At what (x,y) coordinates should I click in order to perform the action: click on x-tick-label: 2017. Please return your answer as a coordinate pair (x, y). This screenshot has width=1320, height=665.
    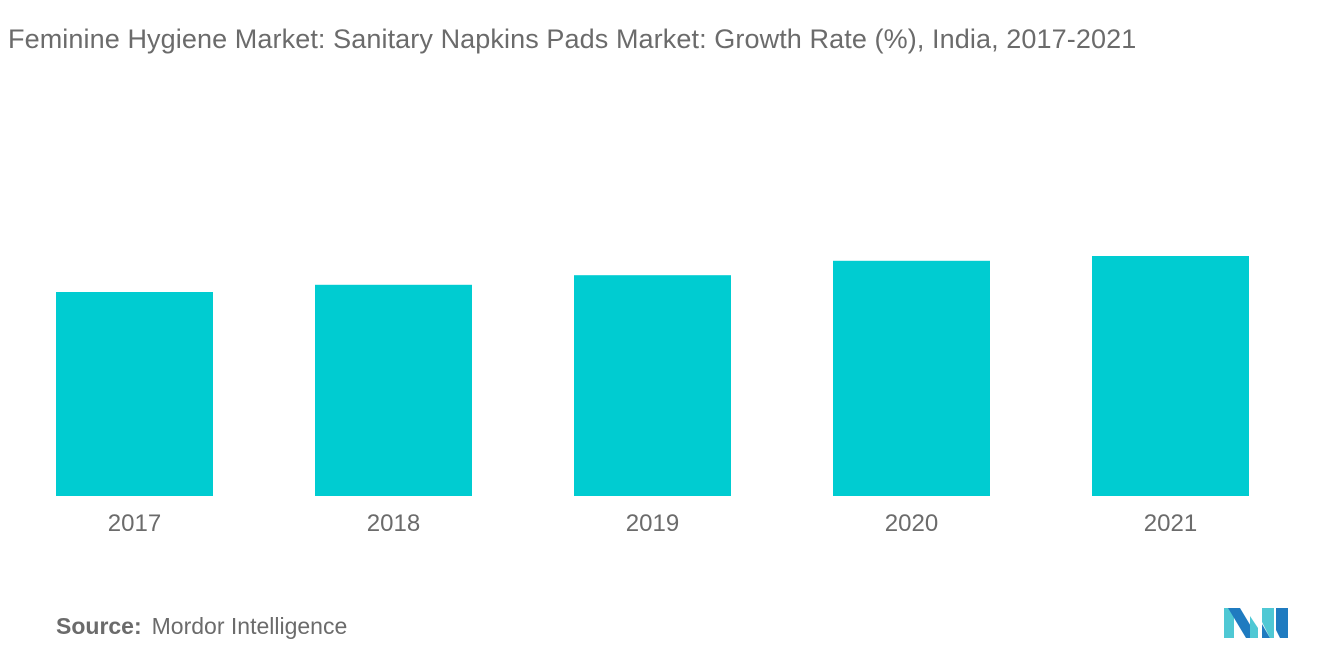
    Looking at the image, I should click on (134, 523).